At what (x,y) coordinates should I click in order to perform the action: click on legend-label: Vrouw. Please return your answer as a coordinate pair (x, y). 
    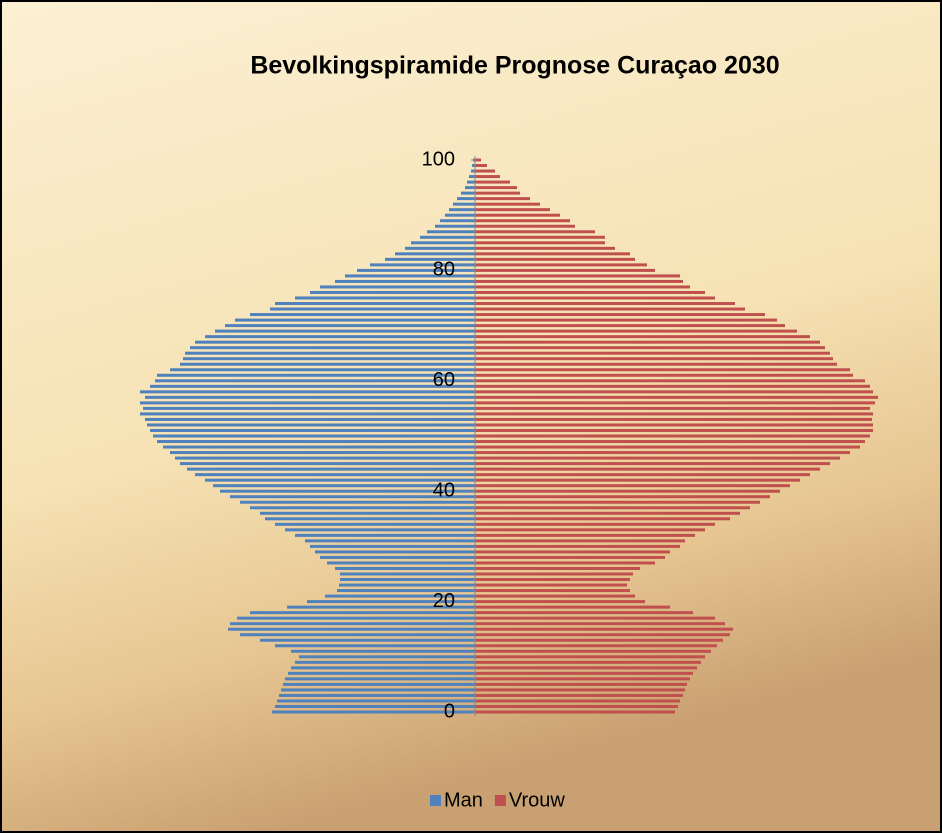
    Looking at the image, I should click on (537, 800).